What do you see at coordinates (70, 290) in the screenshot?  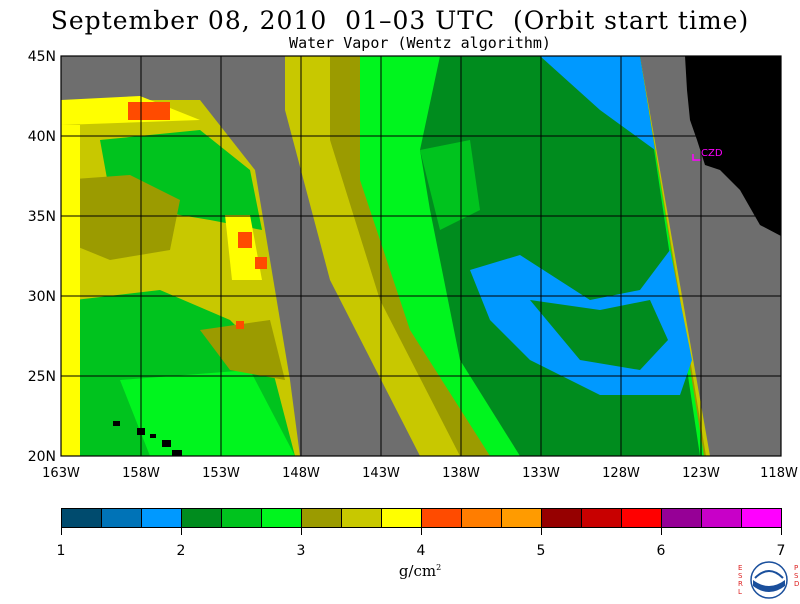 I see `left-swath-yellow-edge` at bounding box center [70, 290].